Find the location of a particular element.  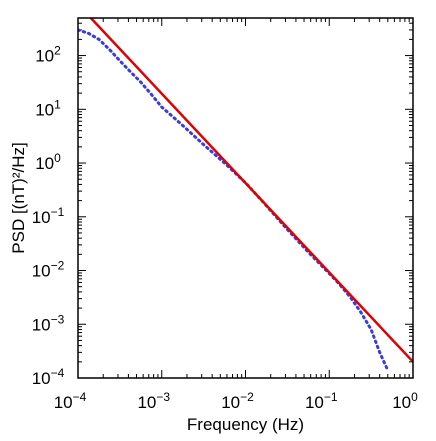

y-axis-label: PSD [(nT)²/Hz] is located at coordinates (18, 197).